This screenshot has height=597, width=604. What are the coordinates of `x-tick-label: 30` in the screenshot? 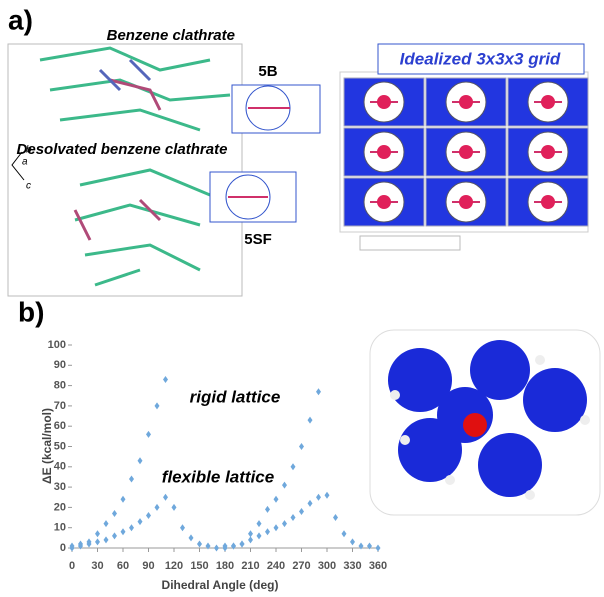 It's located at (97, 566).